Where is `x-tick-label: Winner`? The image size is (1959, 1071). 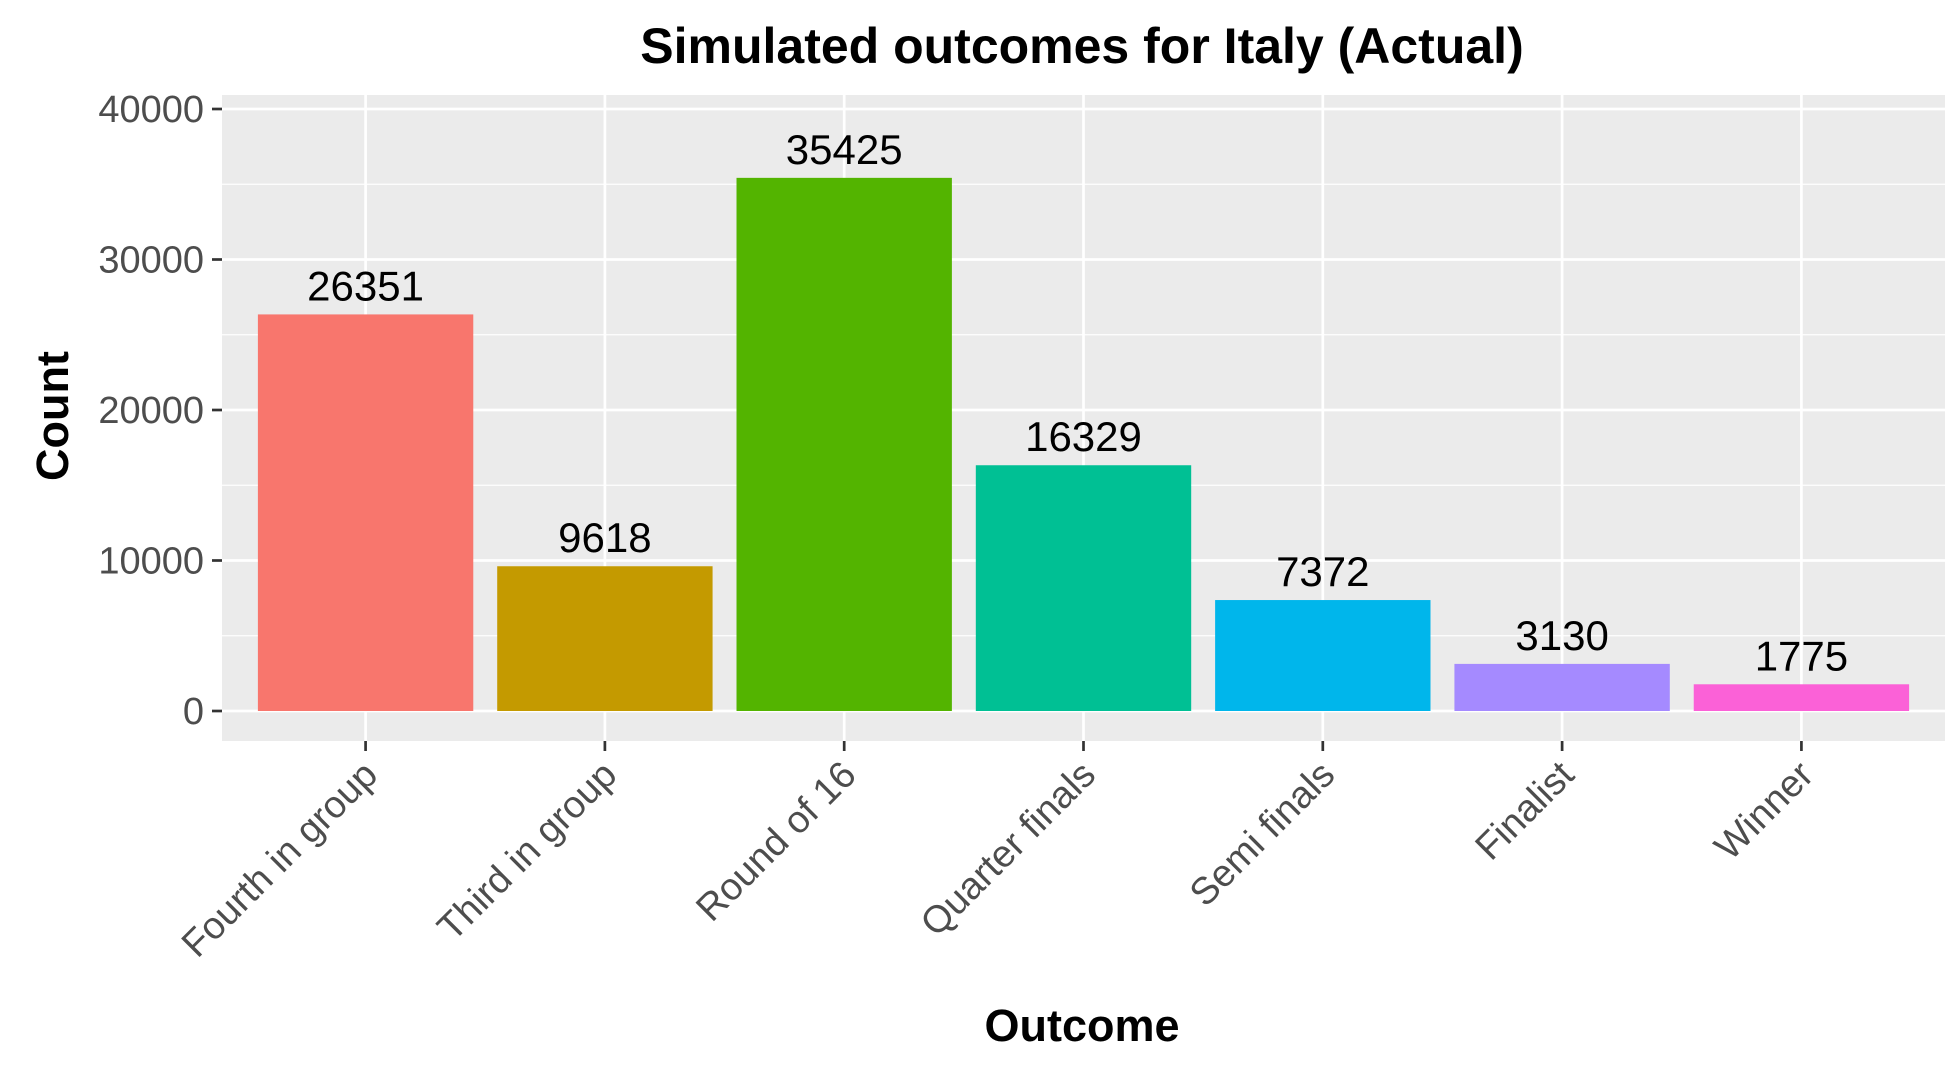 x-tick-label: Winner is located at coordinates (1764, 810).